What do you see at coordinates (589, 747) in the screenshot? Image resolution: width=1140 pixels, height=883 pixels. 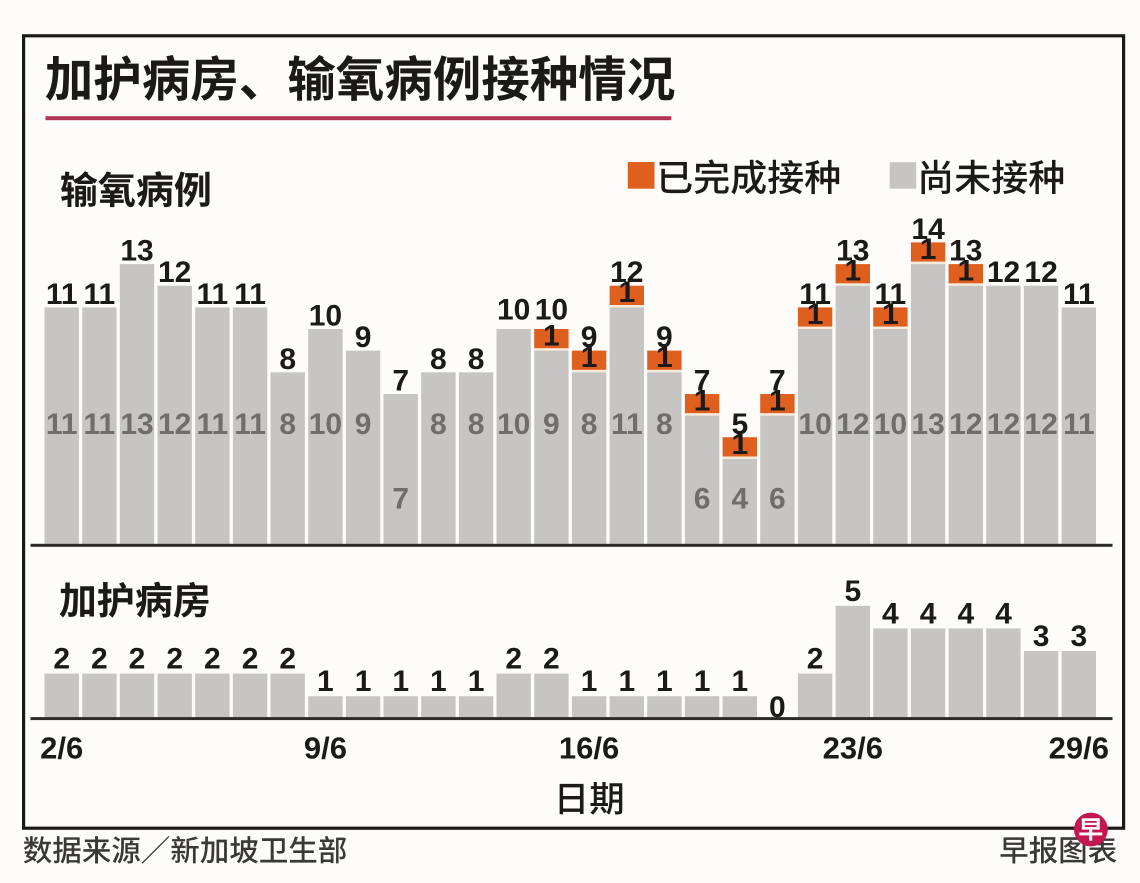 I see `svg-text: 16/6` at bounding box center [589, 747].